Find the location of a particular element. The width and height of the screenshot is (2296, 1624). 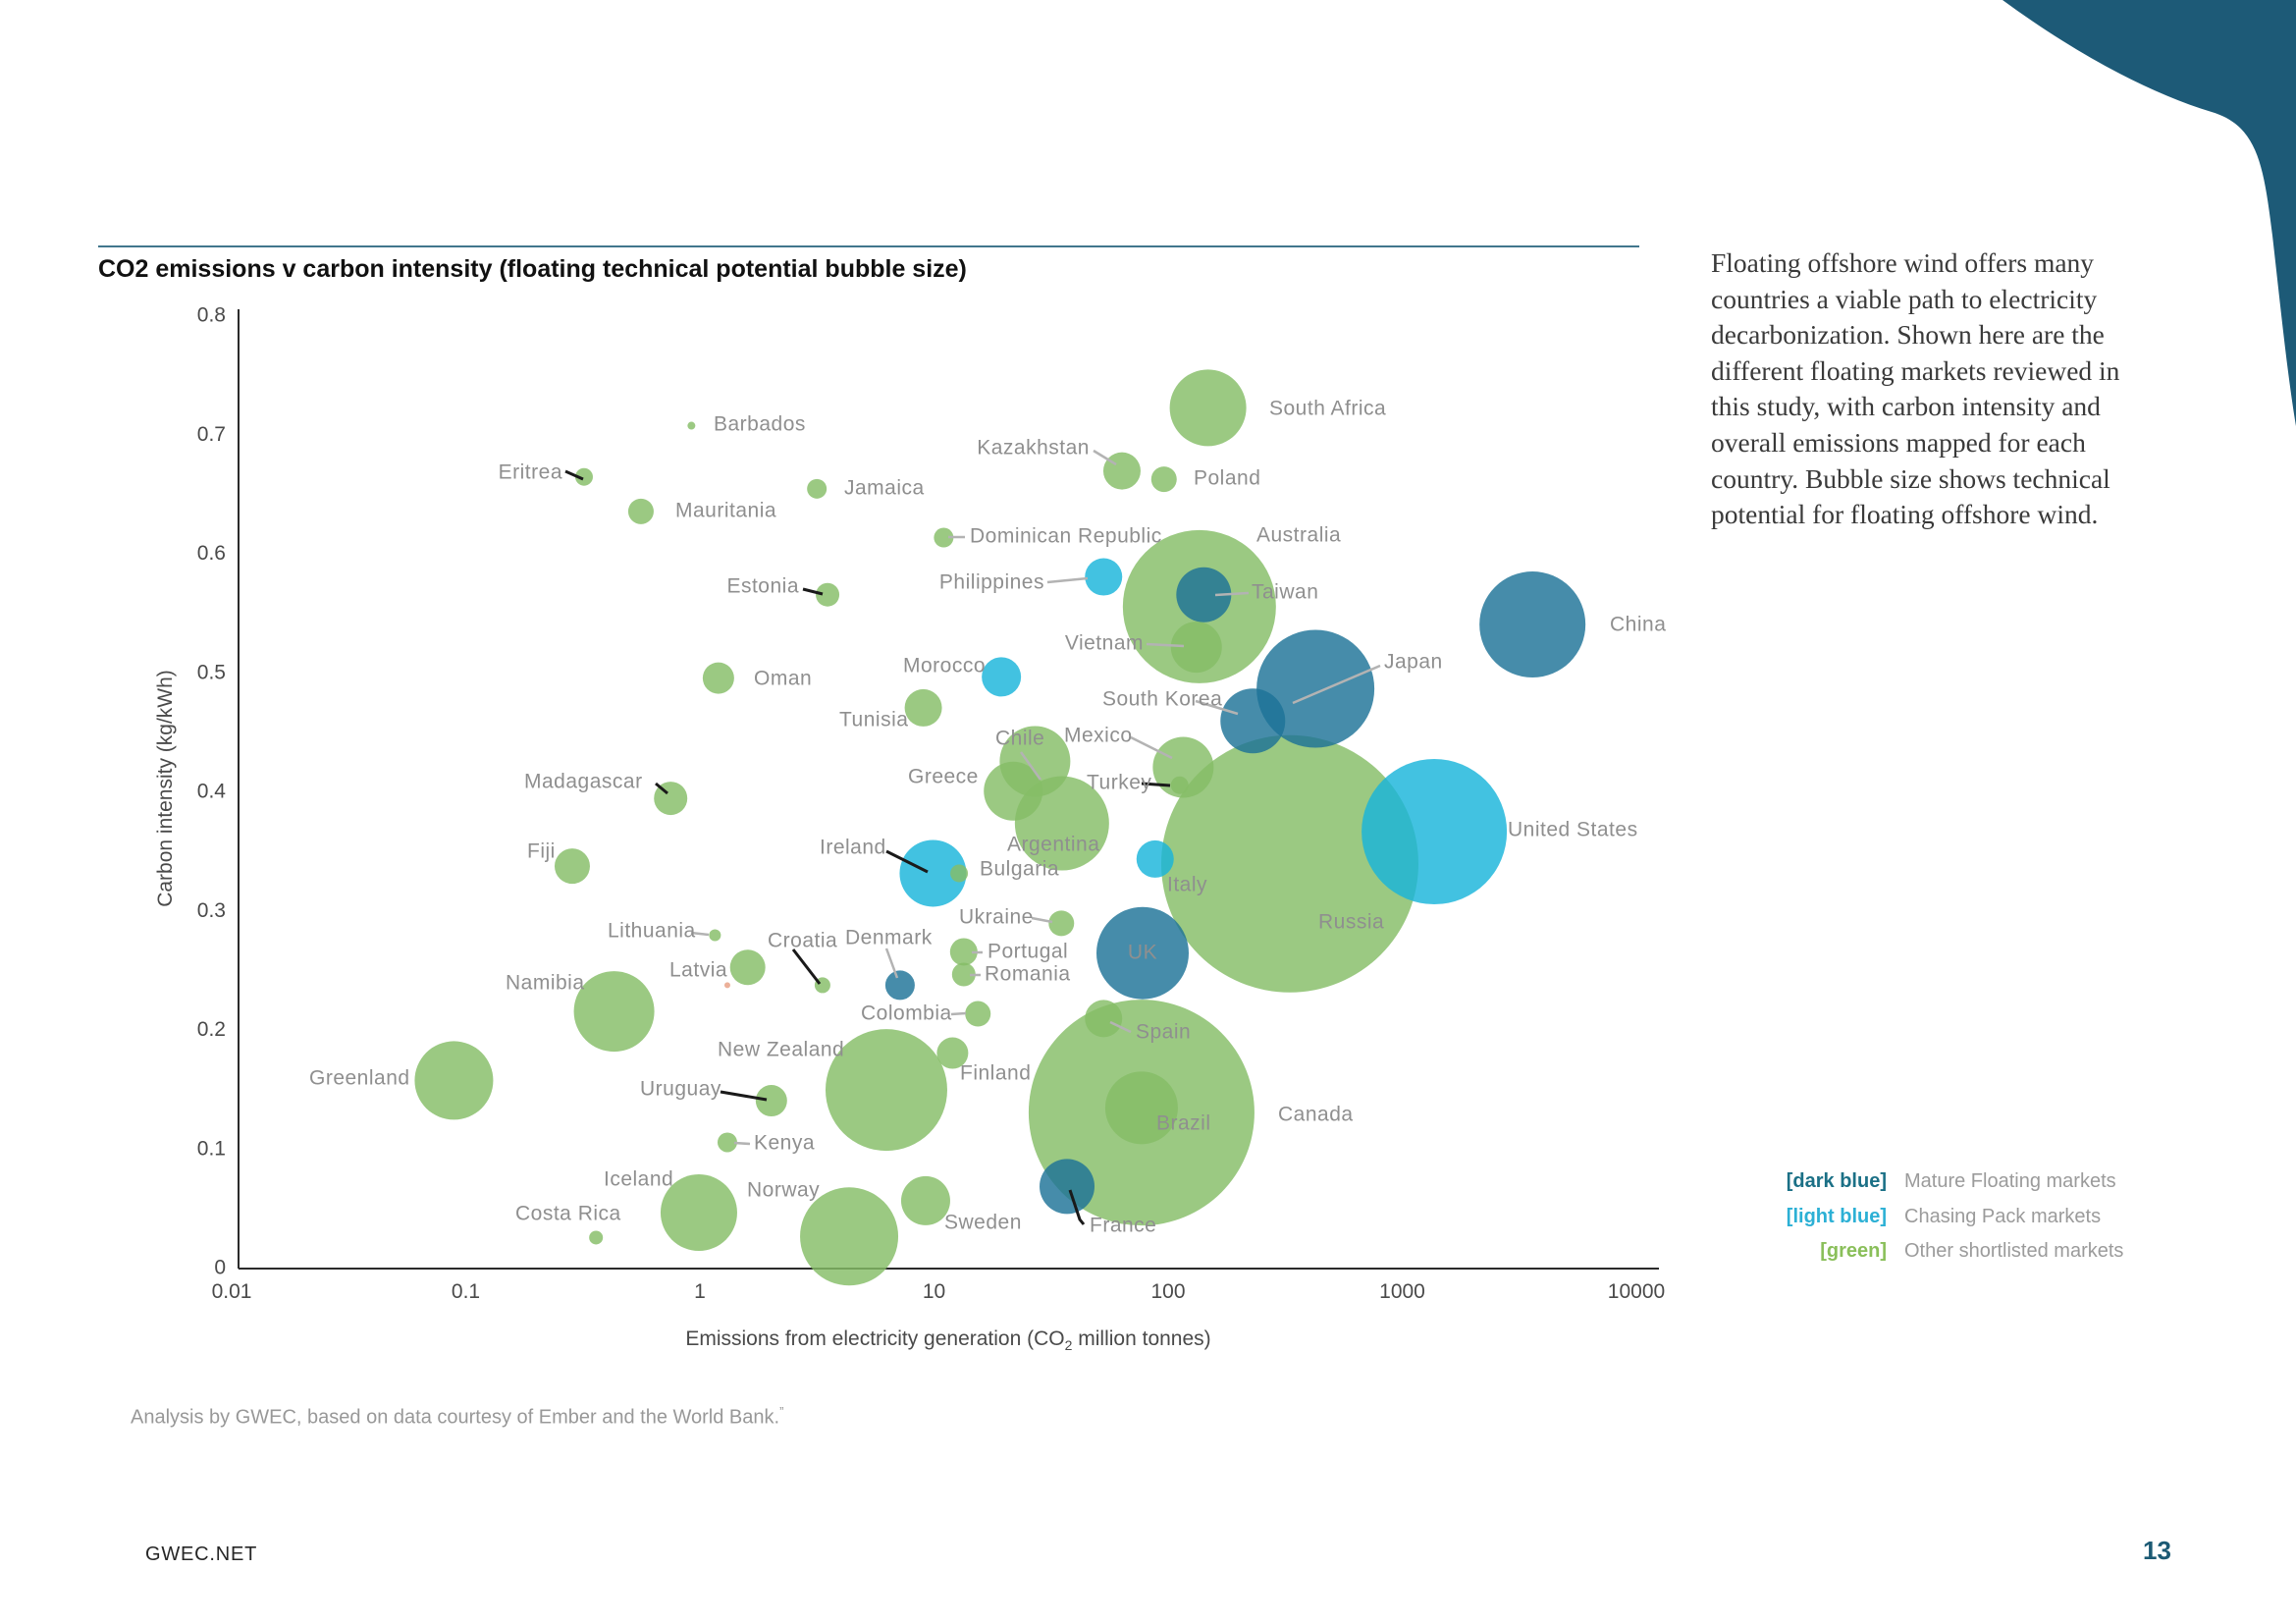

label-greece: Greece is located at coordinates (943, 777).